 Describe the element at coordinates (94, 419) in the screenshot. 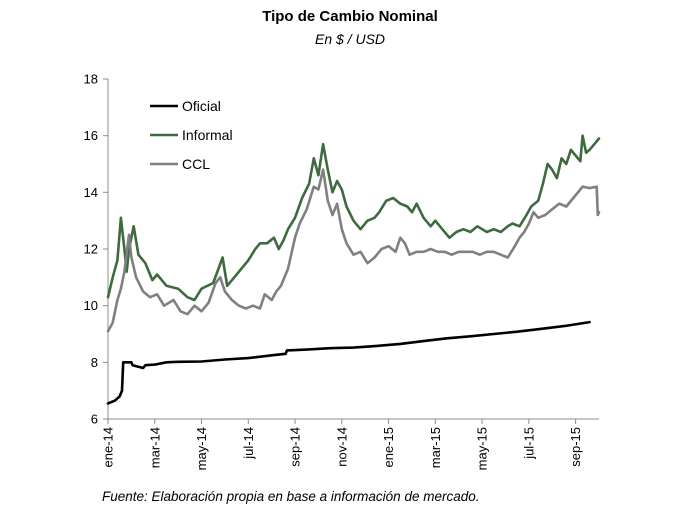

I see `y-tick-label: 6` at that location.